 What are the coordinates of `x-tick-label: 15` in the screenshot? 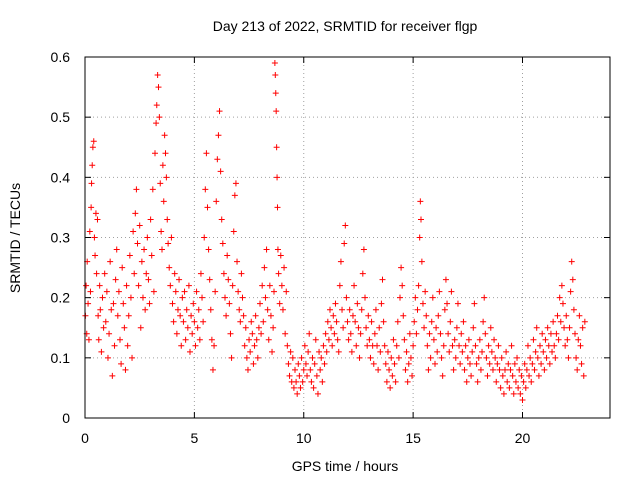 It's located at (413, 438).